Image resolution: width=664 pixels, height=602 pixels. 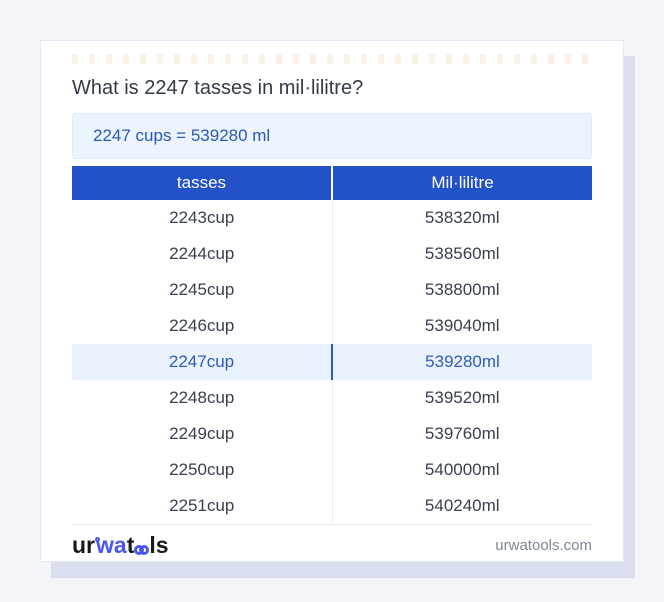 I want to click on logo-text-wa: wa, so click(x=111, y=545).